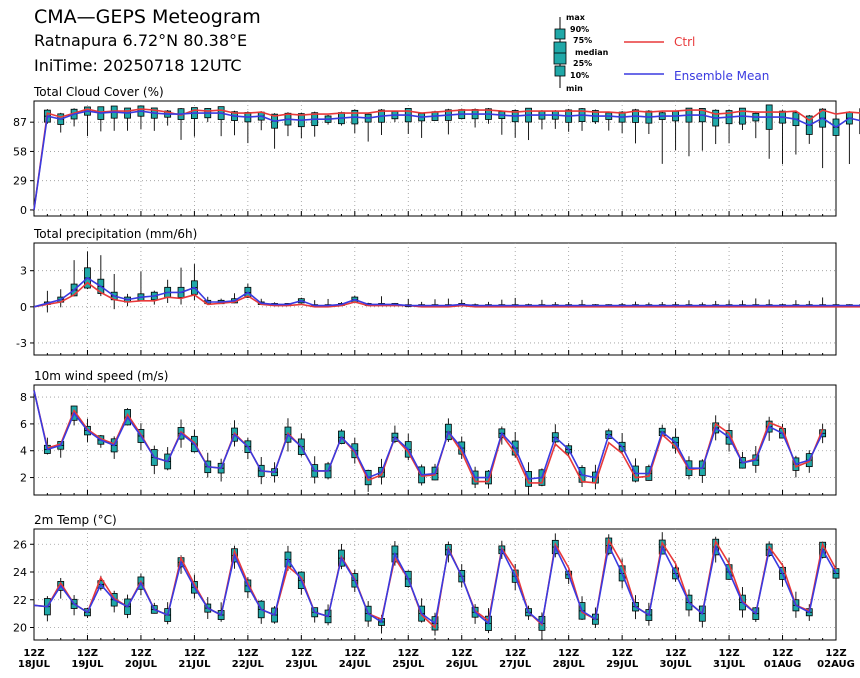 This screenshot has height=678, width=860. Describe the element at coordinates (676, 664) in the screenshot. I see `x-tick-label: 30JUL` at that location.